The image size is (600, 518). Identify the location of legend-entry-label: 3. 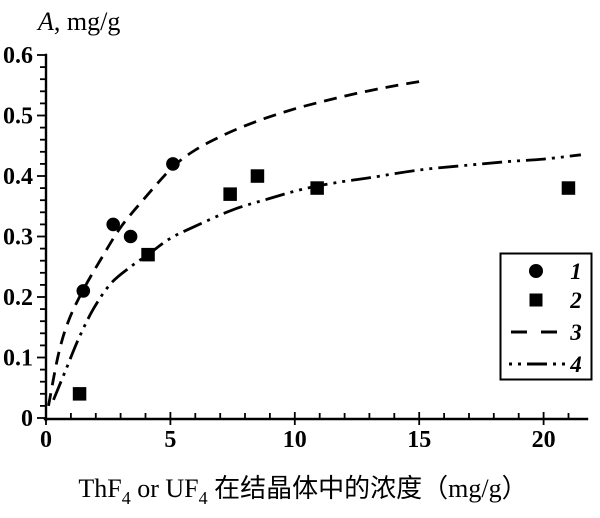
(575, 332).